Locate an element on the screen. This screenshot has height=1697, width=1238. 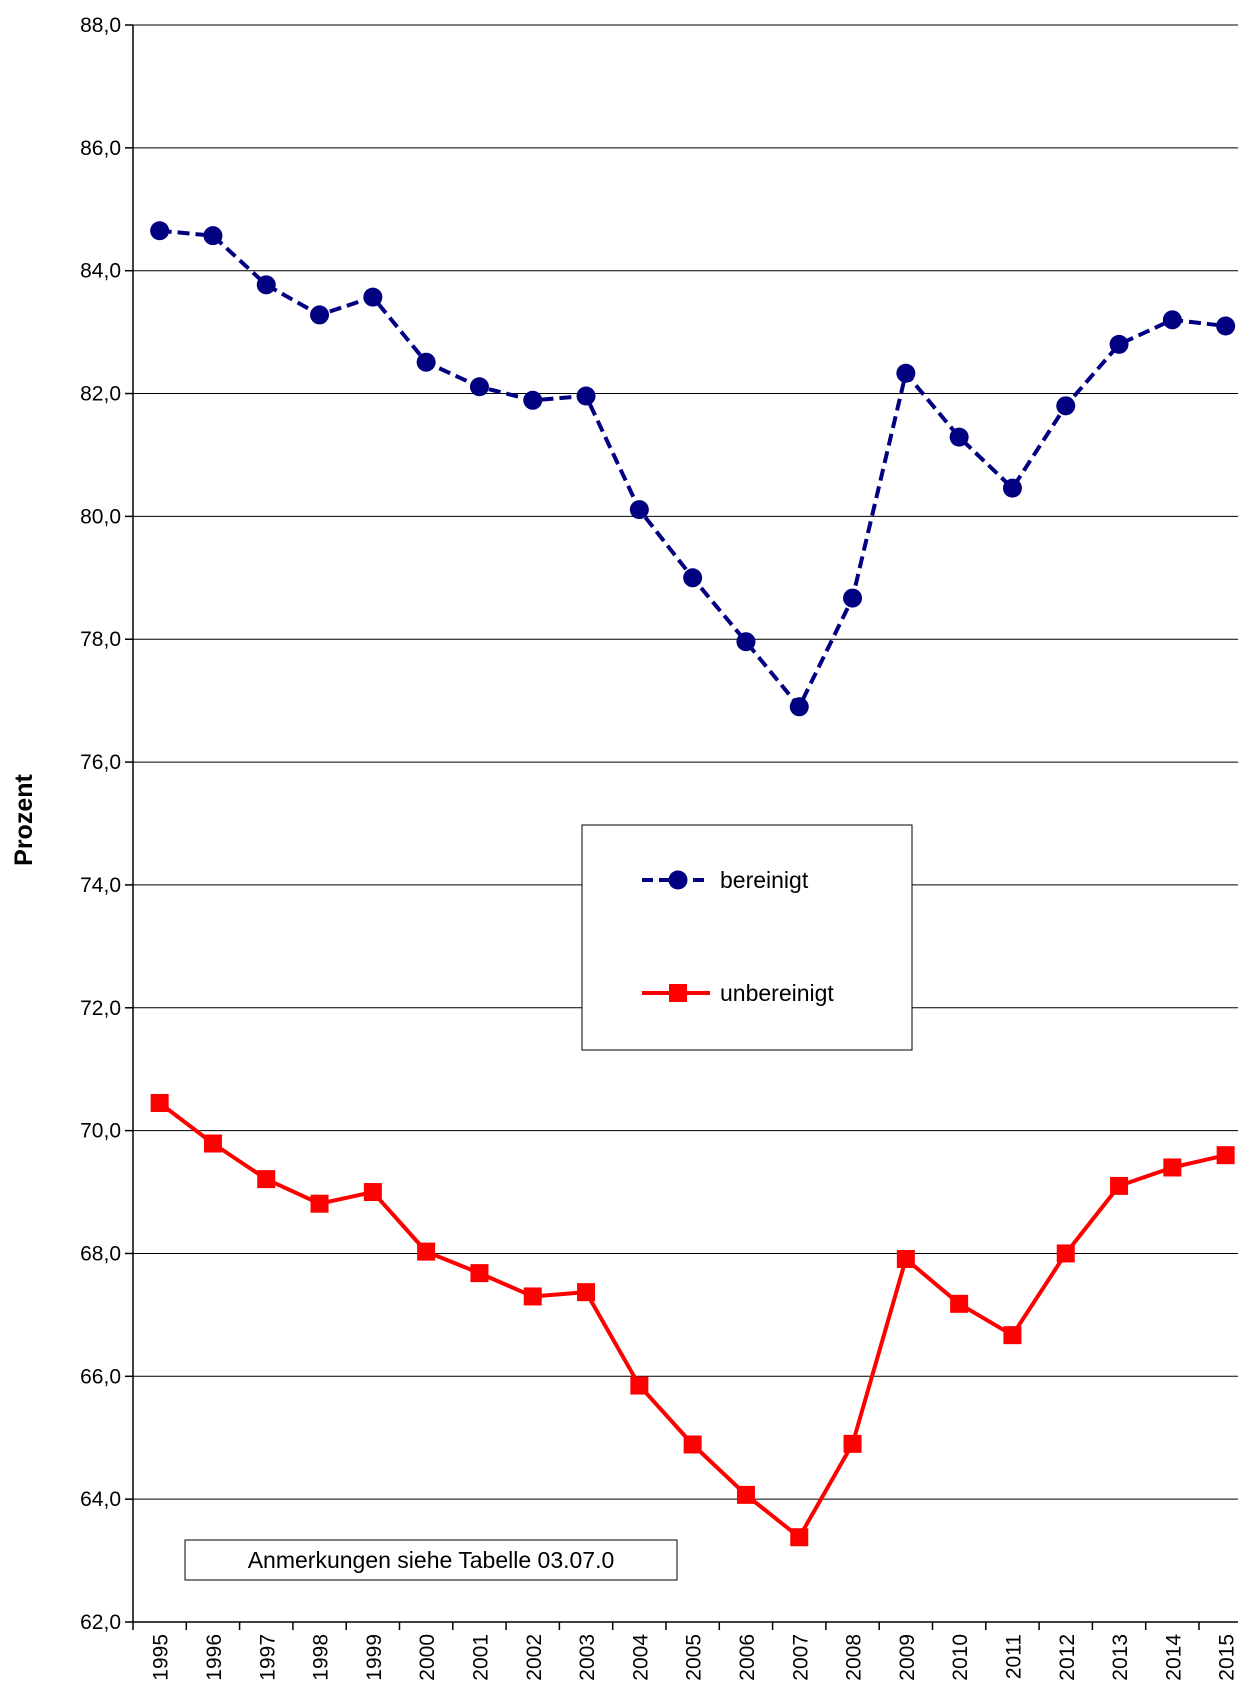
y-tick-label: 74,0 is located at coordinates (100, 885).